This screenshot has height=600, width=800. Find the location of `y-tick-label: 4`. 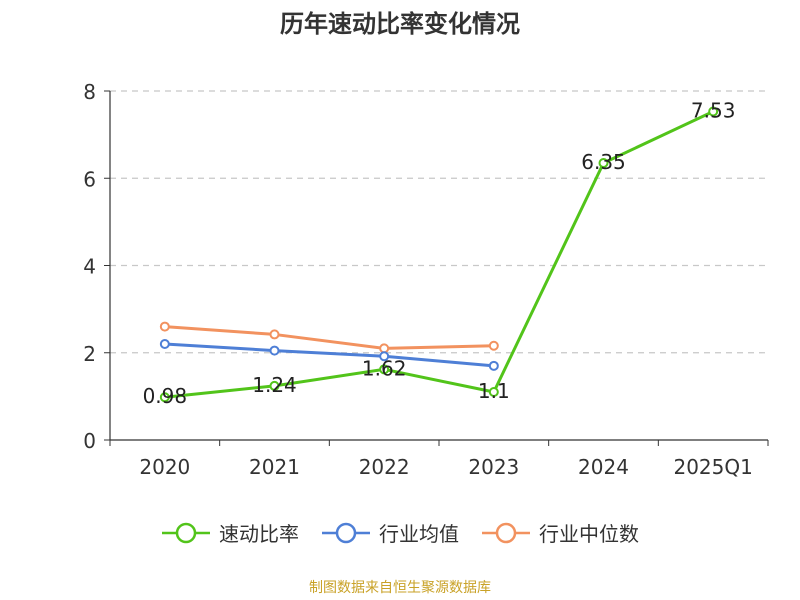

y-tick-label: 4 is located at coordinates (89, 267).